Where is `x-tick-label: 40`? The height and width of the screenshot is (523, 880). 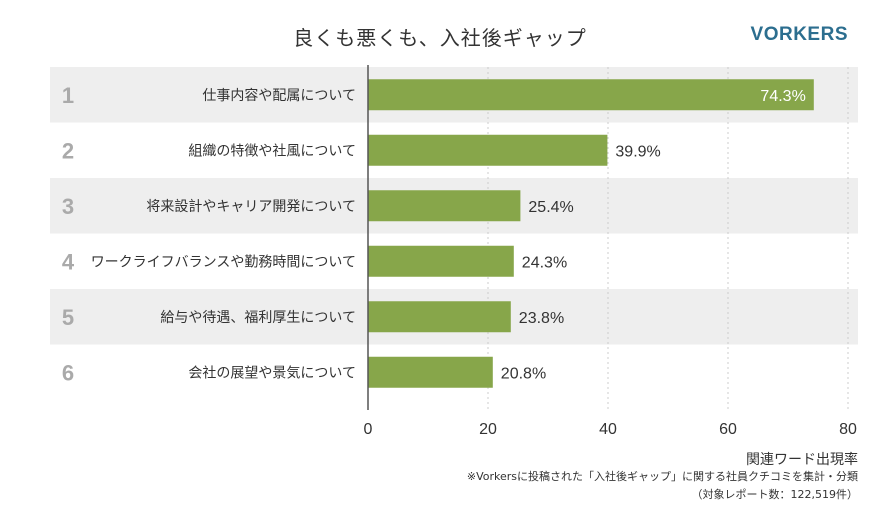 x-tick-label: 40 is located at coordinates (608, 429).